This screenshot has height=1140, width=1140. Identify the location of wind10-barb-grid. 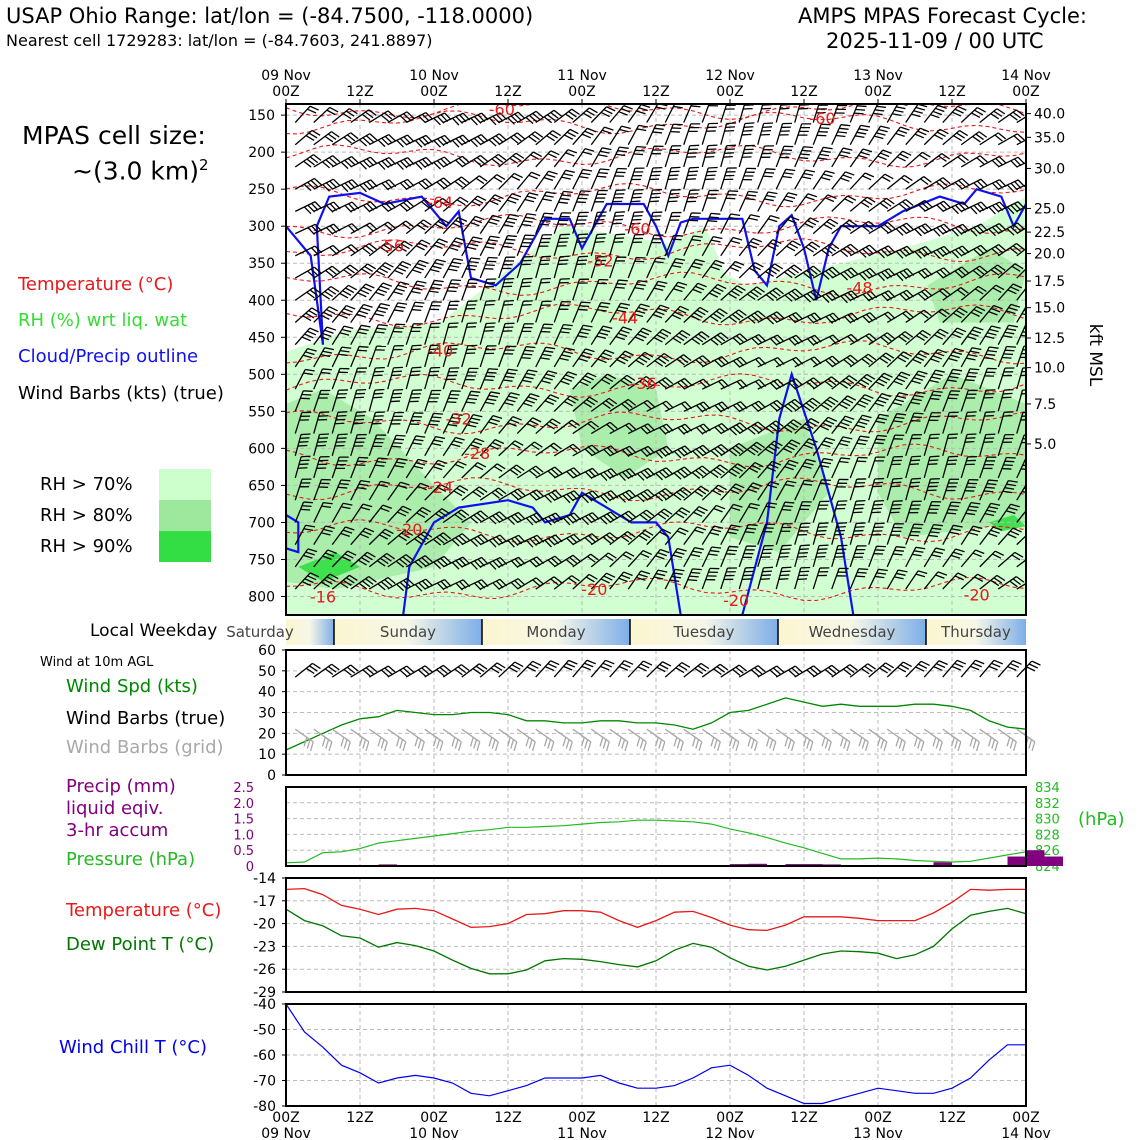
(563, 740).